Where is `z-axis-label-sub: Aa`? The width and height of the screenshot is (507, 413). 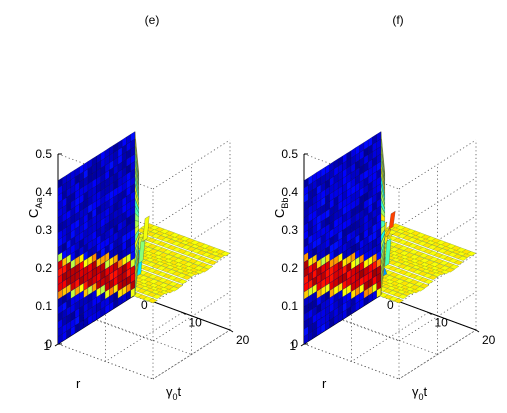
z-axis-label-sub: Aa is located at coordinates (39, 203).